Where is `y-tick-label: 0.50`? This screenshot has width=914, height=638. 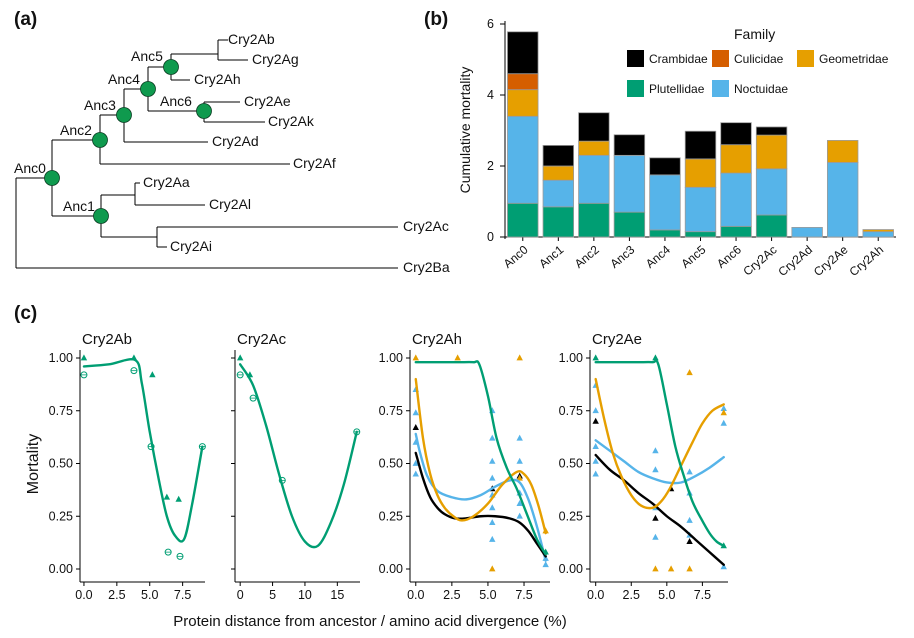 y-tick-label: 0.50 is located at coordinates (61, 464).